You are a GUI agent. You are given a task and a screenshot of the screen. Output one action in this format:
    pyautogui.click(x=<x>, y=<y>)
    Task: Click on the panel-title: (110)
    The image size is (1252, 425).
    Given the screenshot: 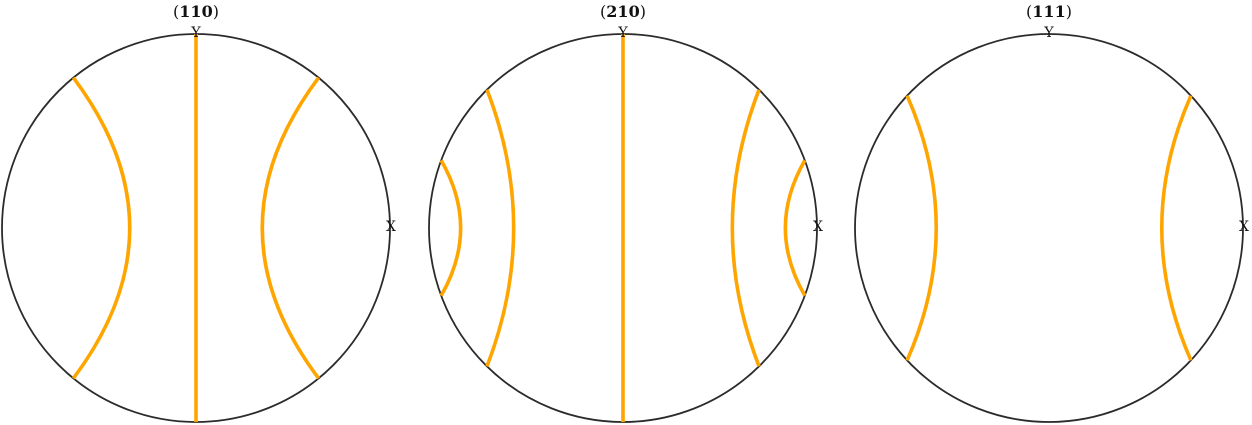 What is the action you would take?
    pyautogui.click(x=196, y=11)
    